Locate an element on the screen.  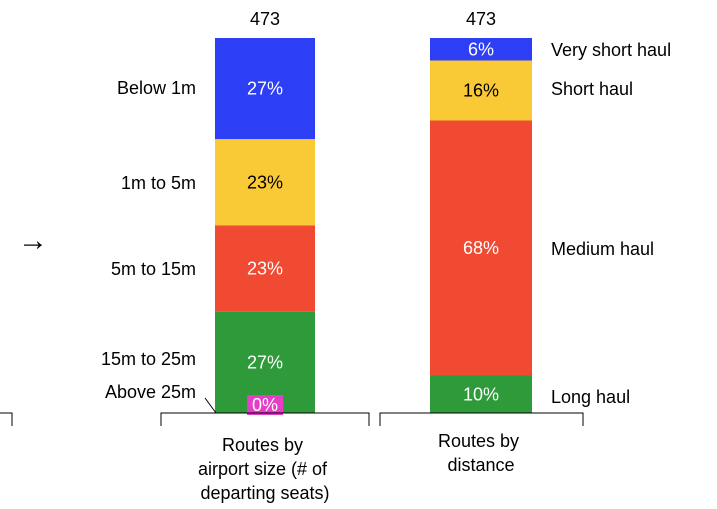
total-label-airport-size: 473 is located at coordinates (265, 19).